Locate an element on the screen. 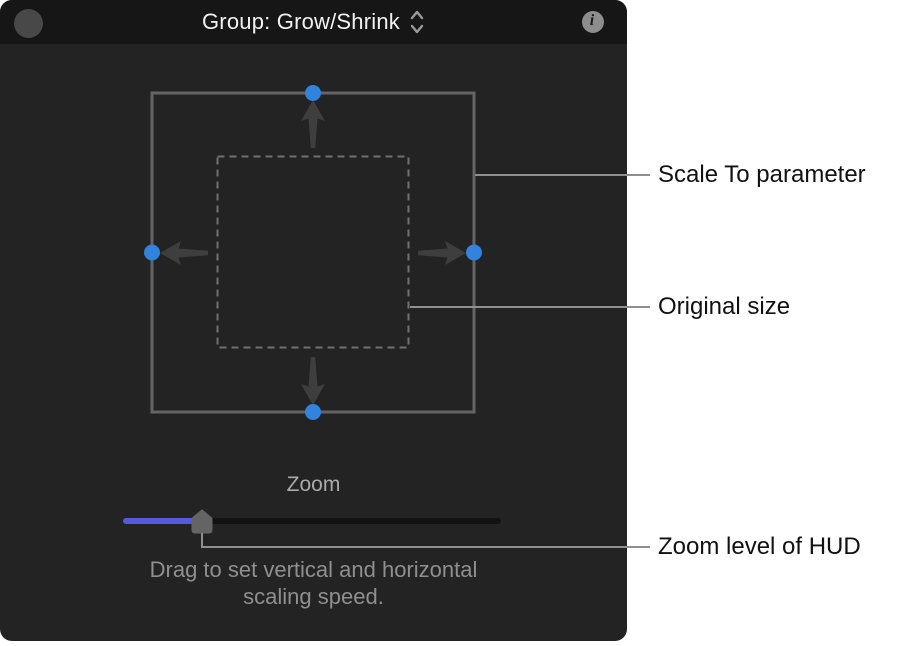 The image size is (912, 646). callout-line-zoom-horizontal is located at coordinates (425, 547).